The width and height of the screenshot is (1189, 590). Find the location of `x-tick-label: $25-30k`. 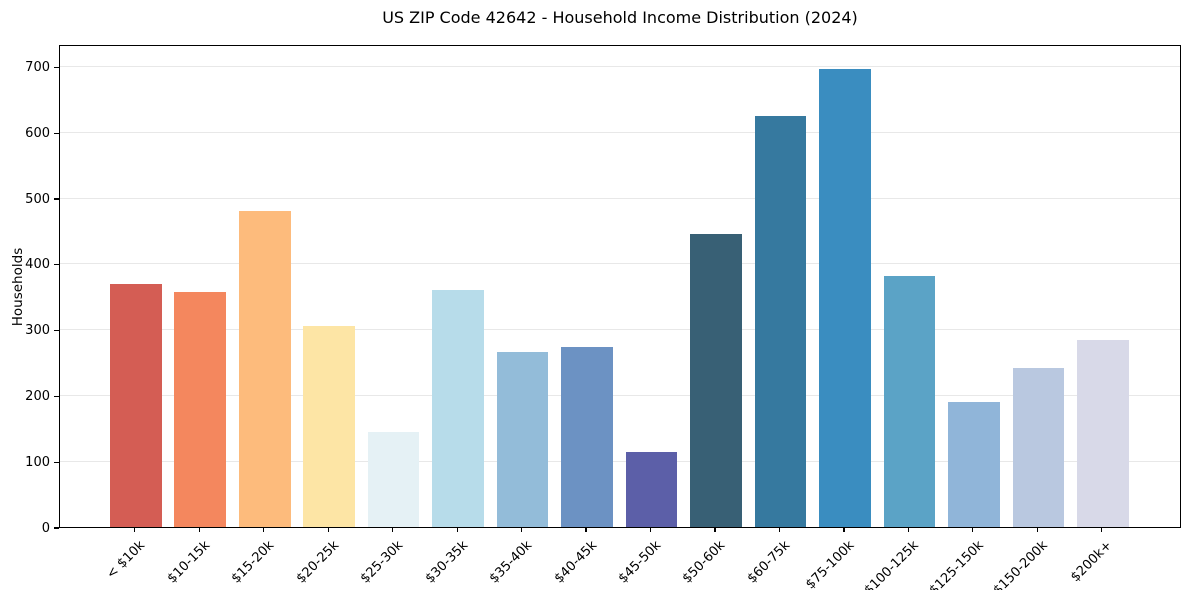

x-tick-label: $25-30k is located at coordinates (382, 562).